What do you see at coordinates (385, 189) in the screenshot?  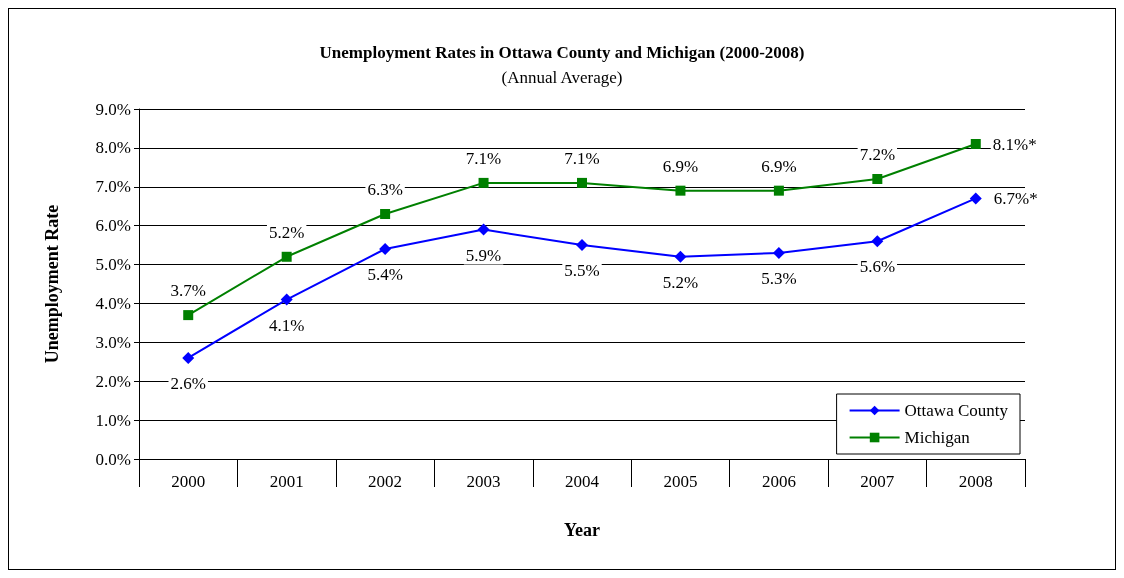 I see `data-label: 6.3%` at bounding box center [385, 189].